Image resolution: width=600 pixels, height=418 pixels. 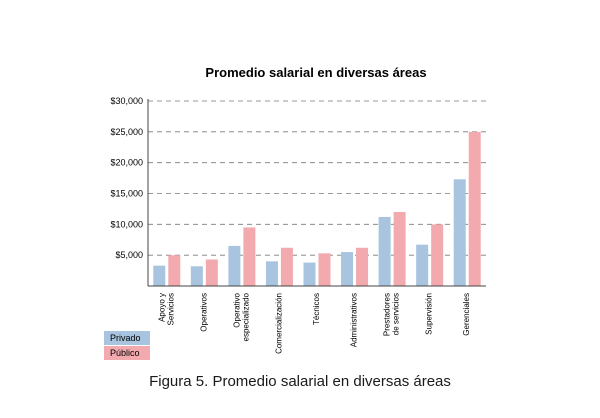 What do you see at coordinates (429, 314) in the screenshot?
I see `category-label: Supervisión` at bounding box center [429, 314].